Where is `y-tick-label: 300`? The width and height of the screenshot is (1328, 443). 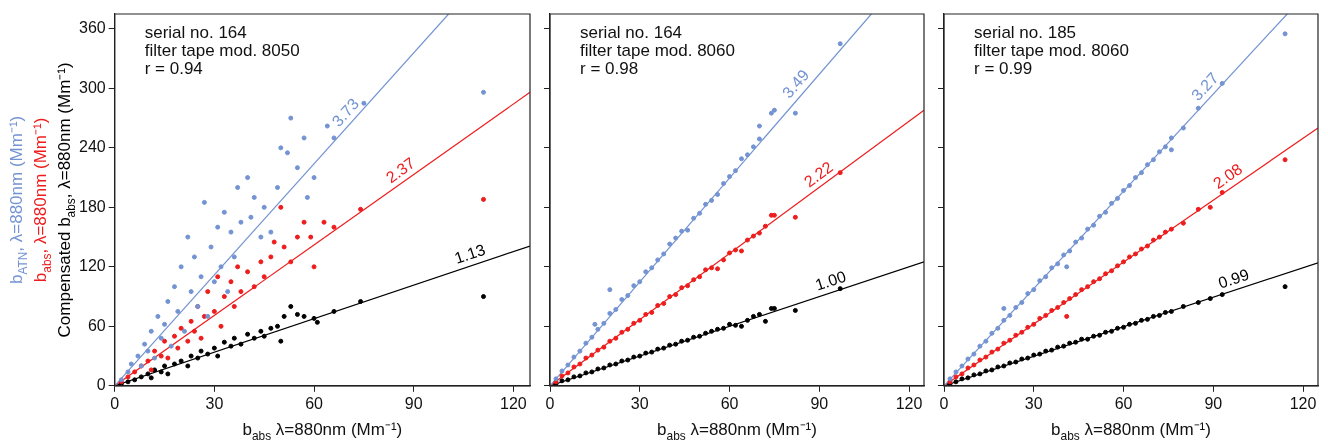 y-tick-label: 300 is located at coordinates (92, 87).